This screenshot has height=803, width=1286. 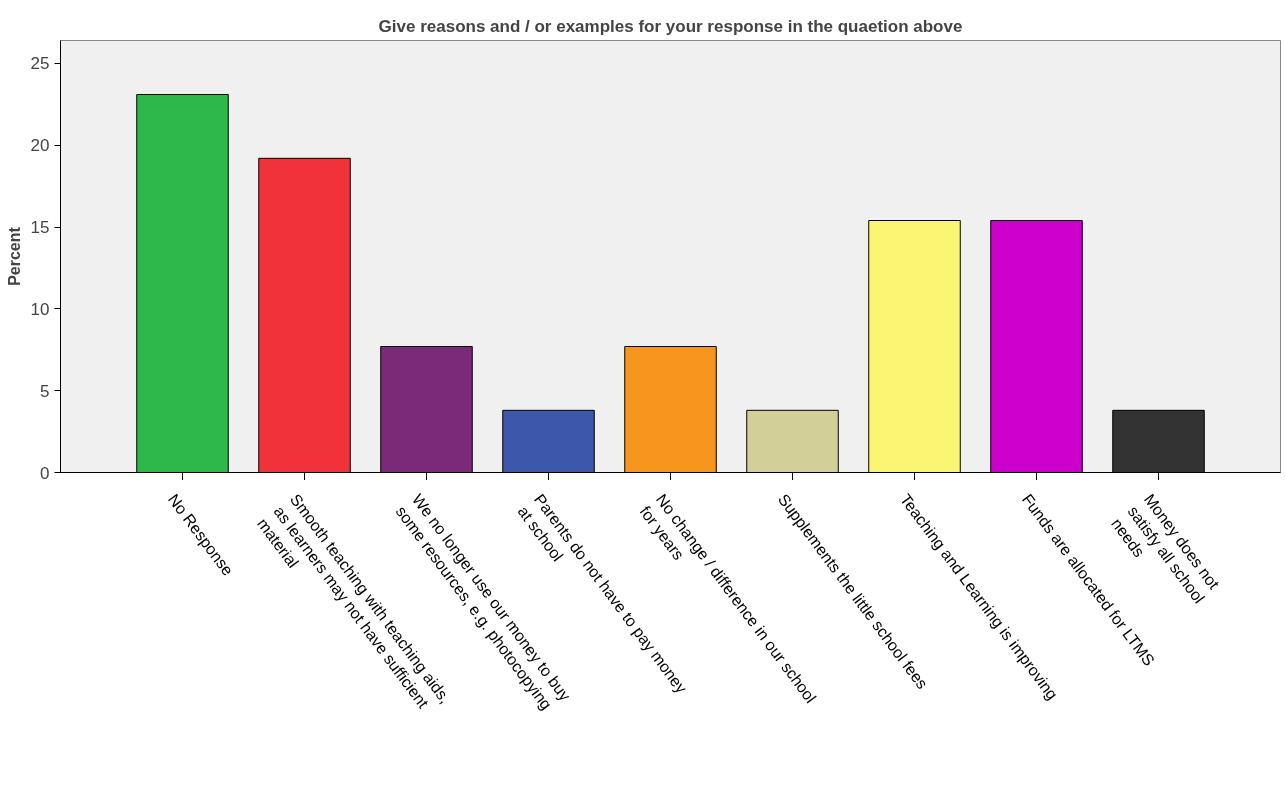 What do you see at coordinates (40, 309) in the screenshot?
I see `y-tick-label: 10` at bounding box center [40, 309].